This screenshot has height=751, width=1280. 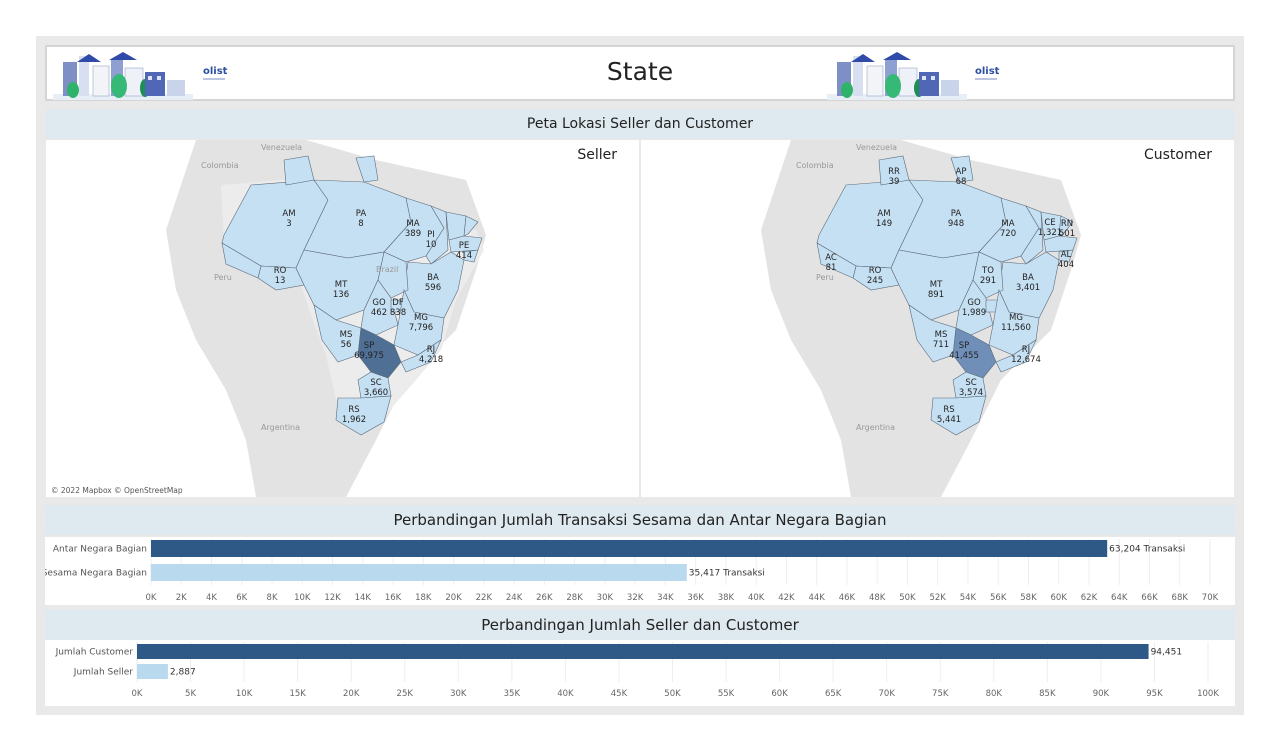 What do you see at coordinates (998, 598) in the screenshot?
I see `x-tick-label: 56K` at bounding box center [998, 598].